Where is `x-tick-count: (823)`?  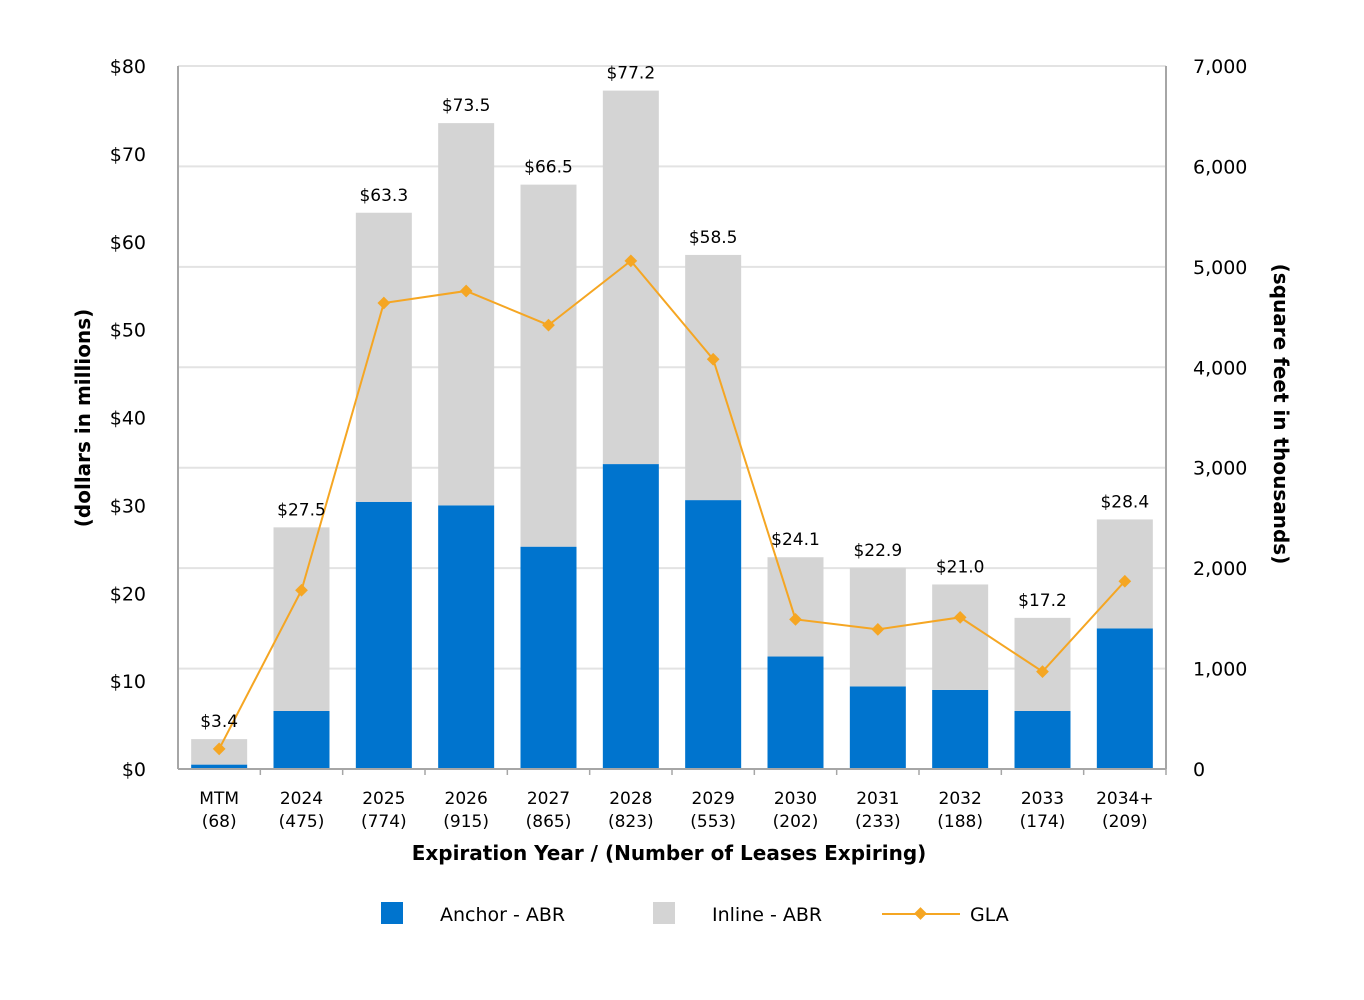
x-tick-count: (823) is located at coordinates (631, 822).